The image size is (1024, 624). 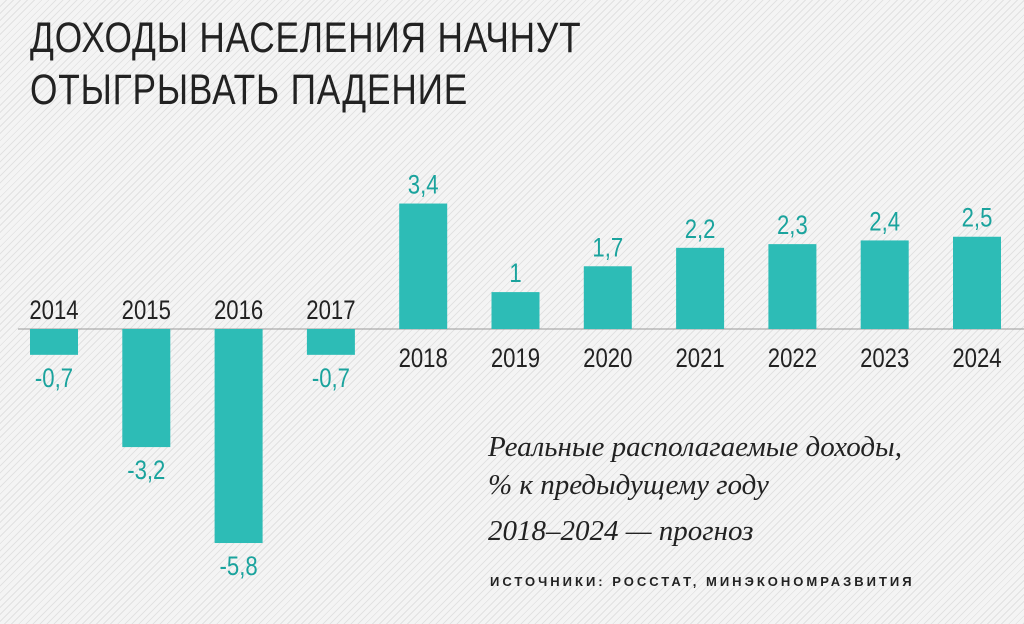 I want to click on value-label-2019: 1, so click(x=515, y=274).